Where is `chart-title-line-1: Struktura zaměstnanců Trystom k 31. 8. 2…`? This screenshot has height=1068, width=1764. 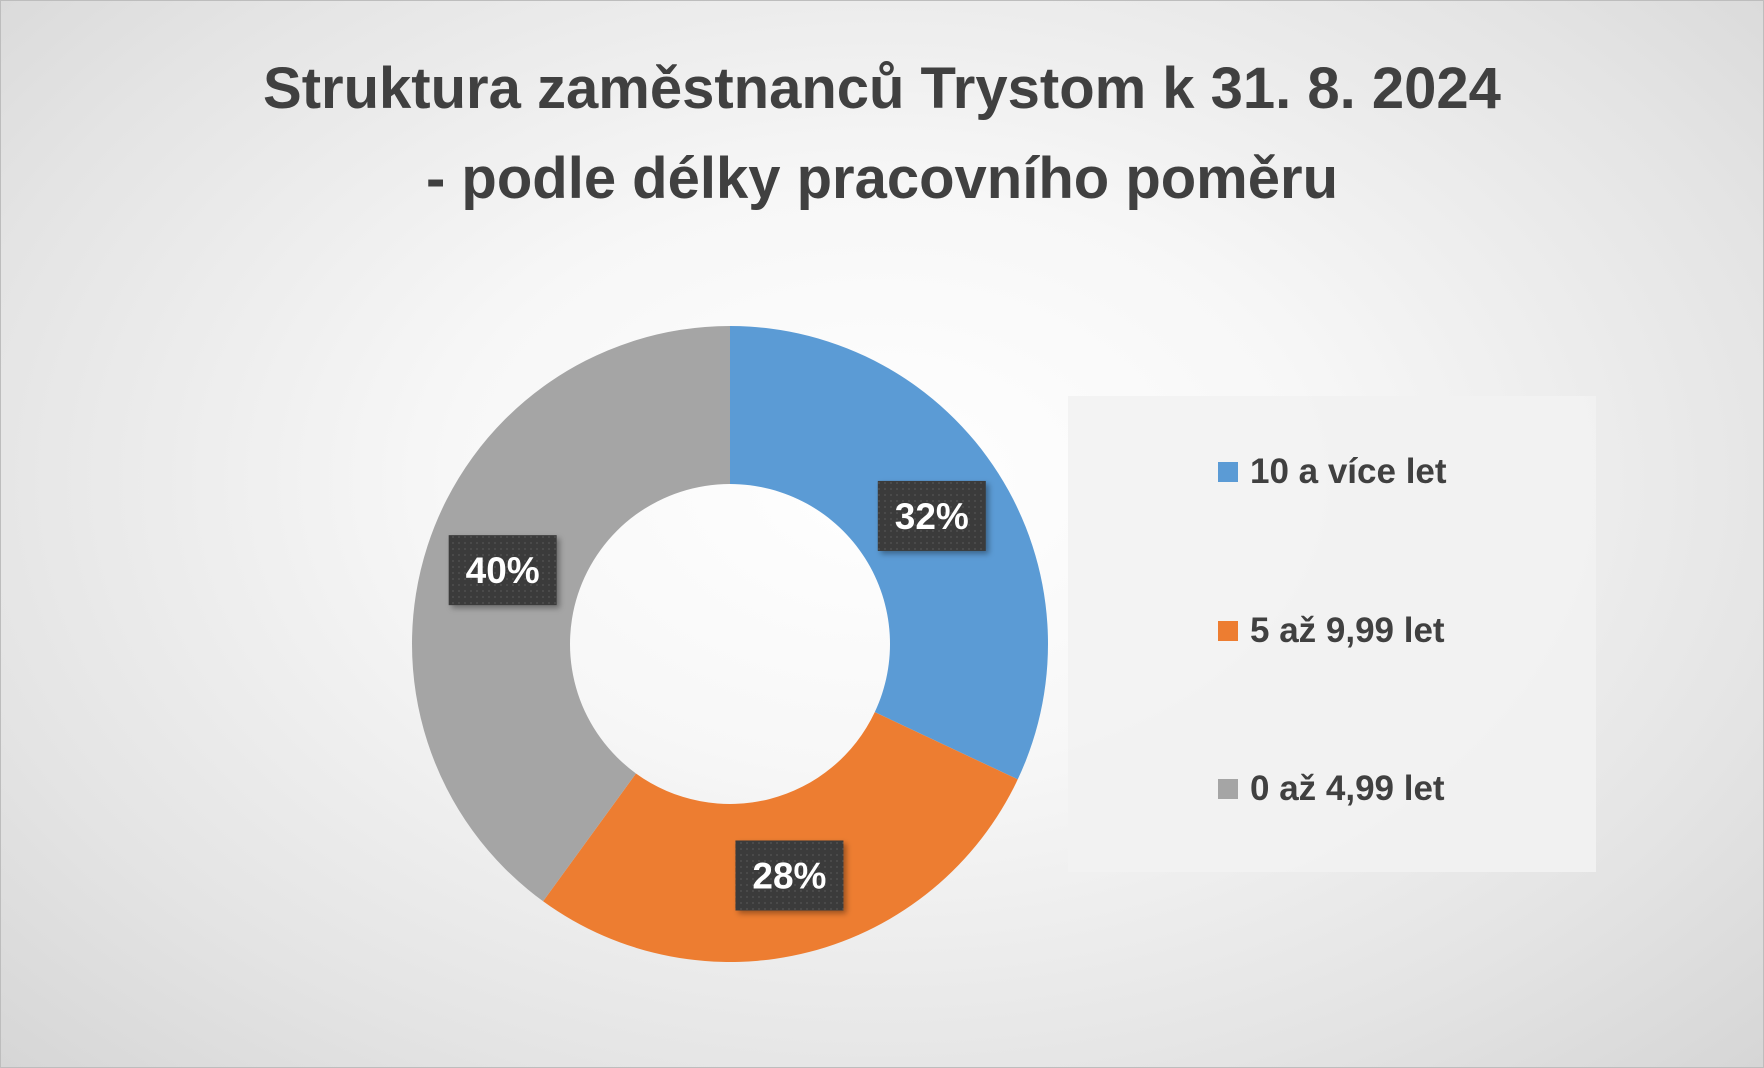
chart-title-line-1: Struktura zaměstnanců Trystom k 31. 8. 2… is located at coordinates (882, 88).